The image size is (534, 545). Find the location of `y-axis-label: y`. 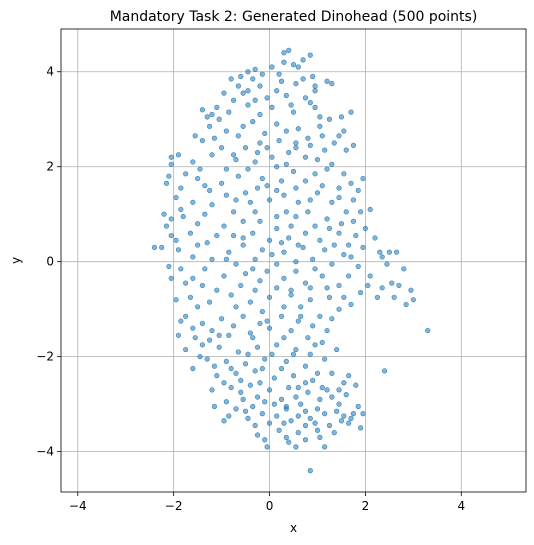

y-axis-label: y is located at coordinates (16, 260).